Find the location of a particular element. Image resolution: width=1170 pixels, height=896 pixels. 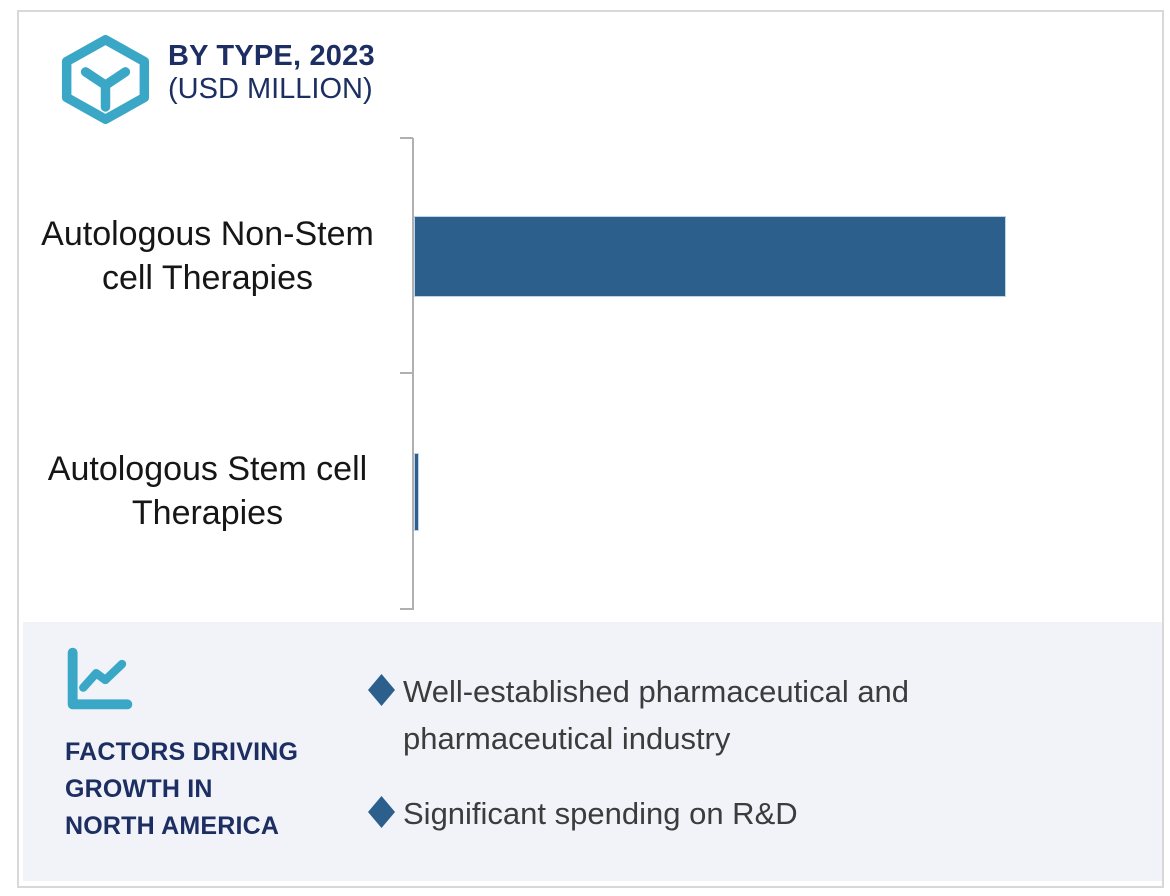

category-label-autologous-stem: Autologous Stem cell Therapies is located at coordinates (207, 491).